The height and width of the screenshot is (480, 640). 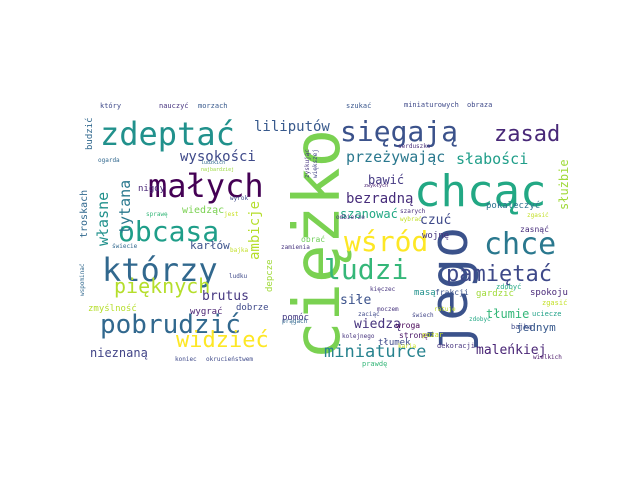 What do you see at coordinates (527, 134) in the screenshot?
I see `word: zasad` at bounding box center [527, 134].